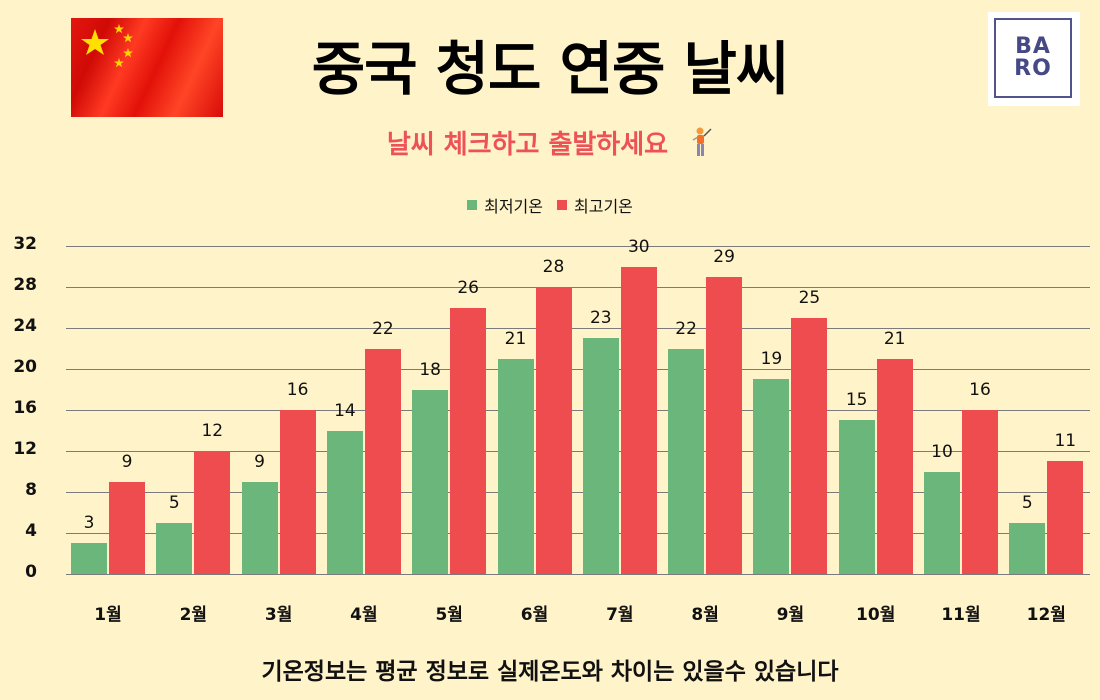 The image size is (1100, 700). I want to click on logo-line-1: BA, so click(1033, 46).